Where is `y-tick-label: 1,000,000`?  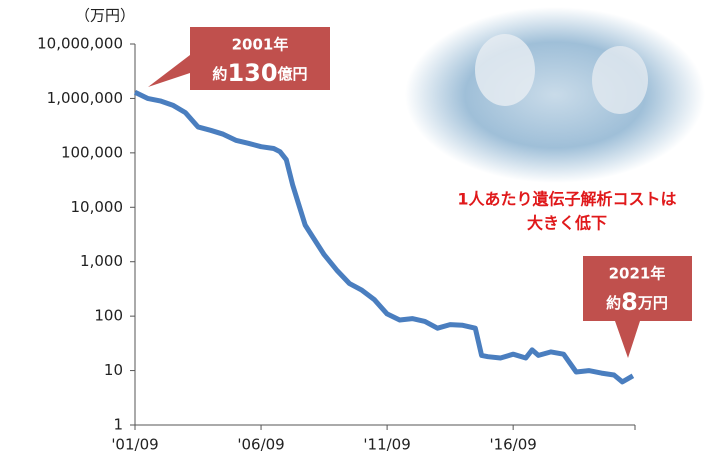 y-tick-label: 1,000,000 is located at coordinates (85, 98).